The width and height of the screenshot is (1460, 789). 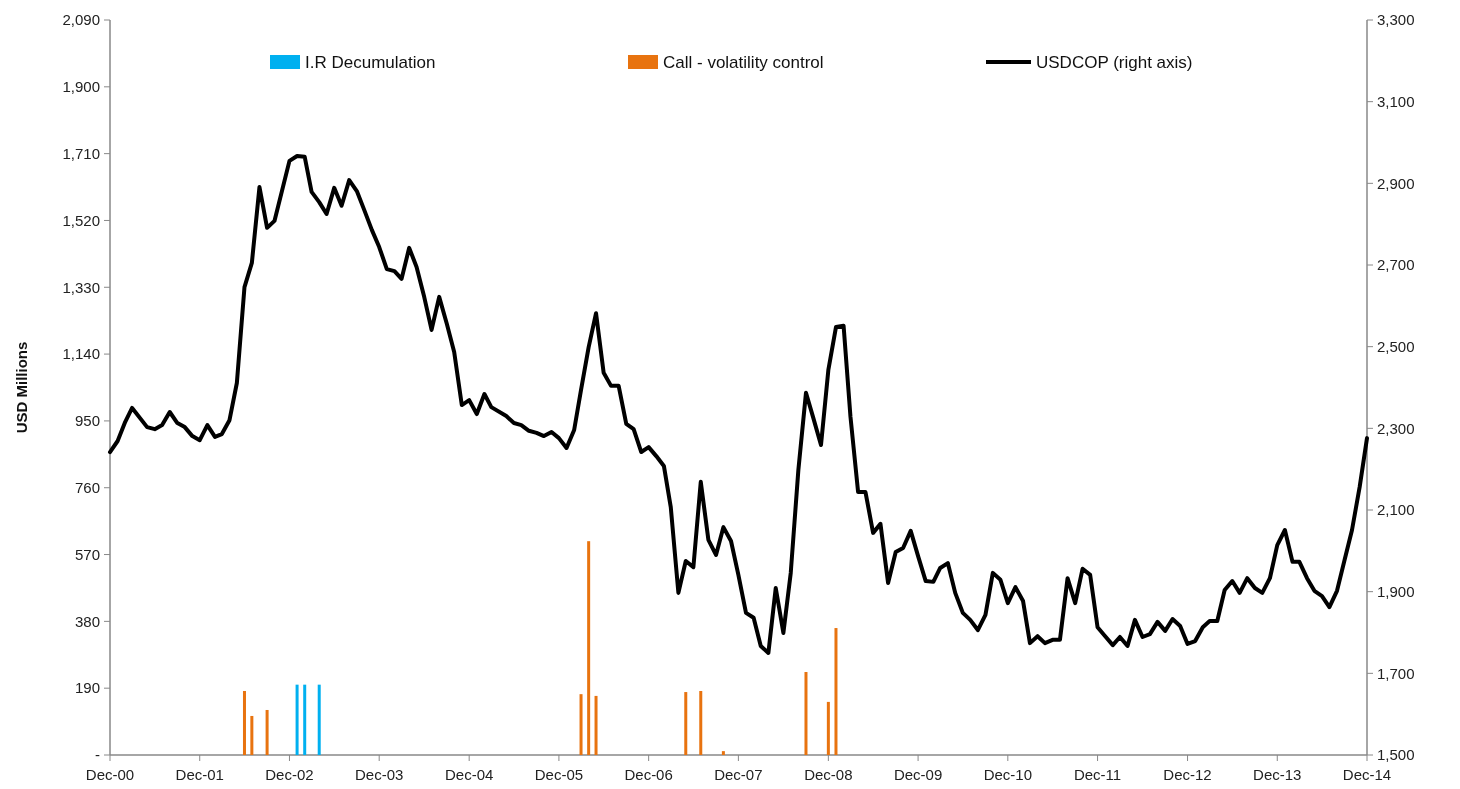 I want to click on y-tick-label: 380, so click(x=87, y=621).